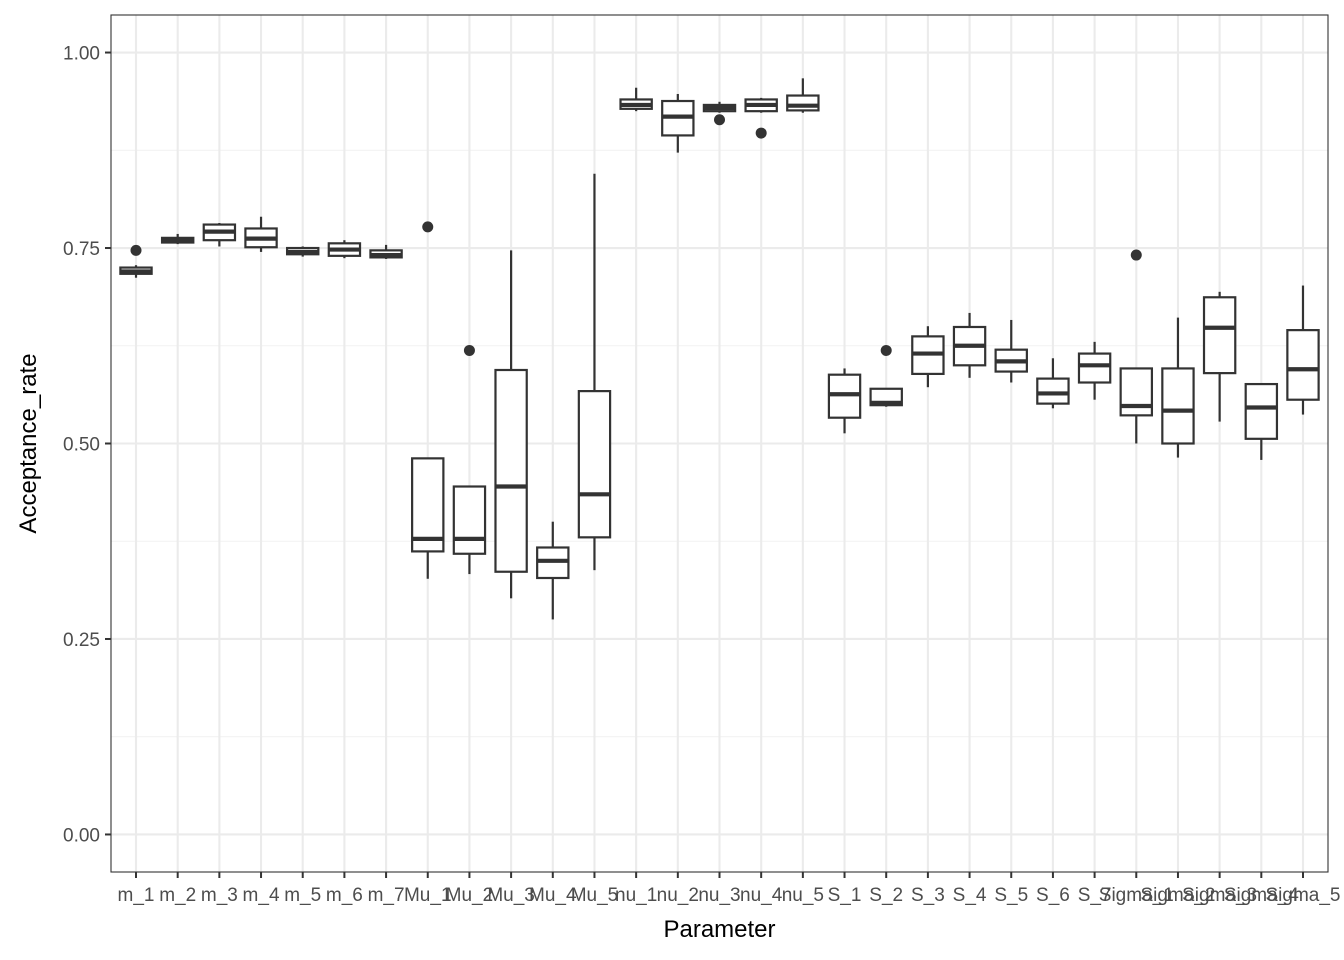 This screenshot has height=960, width=1344. What do you see at coordinates (470, 895) in the screenshot?
I see `x-tick-label: Mu_2` at bounding box center [470, 895].